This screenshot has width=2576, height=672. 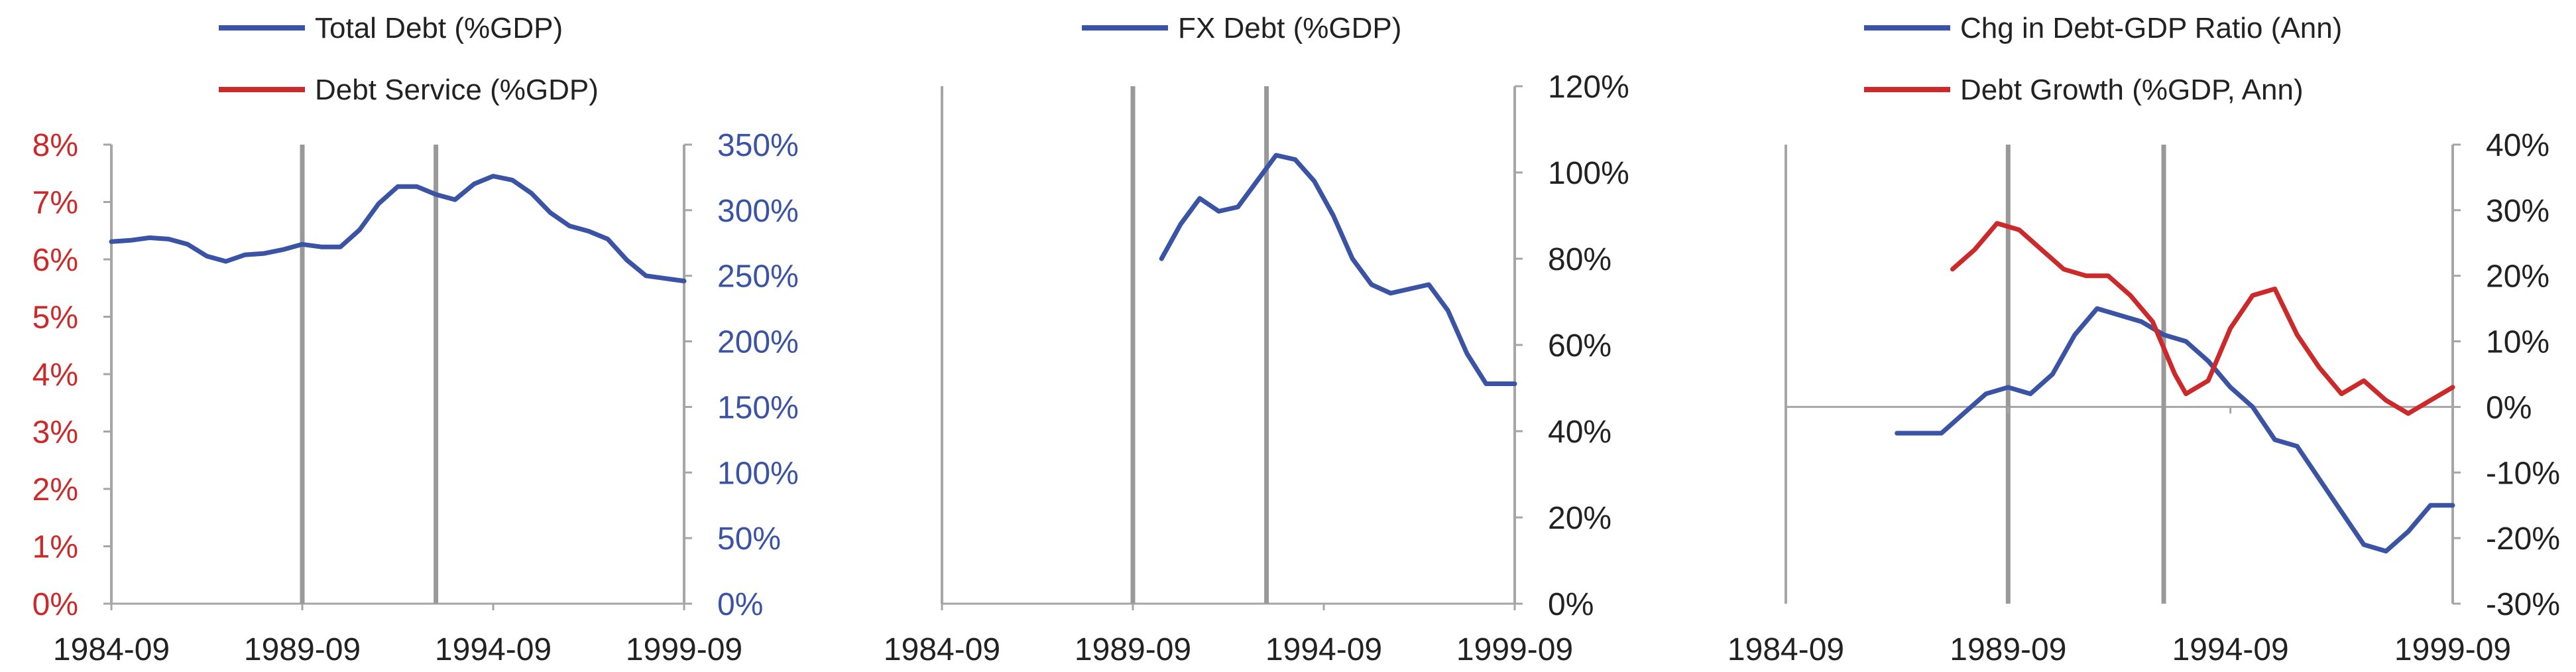 I want to click on y-right-tick-label: 120%, so click(x=1588, y=88).